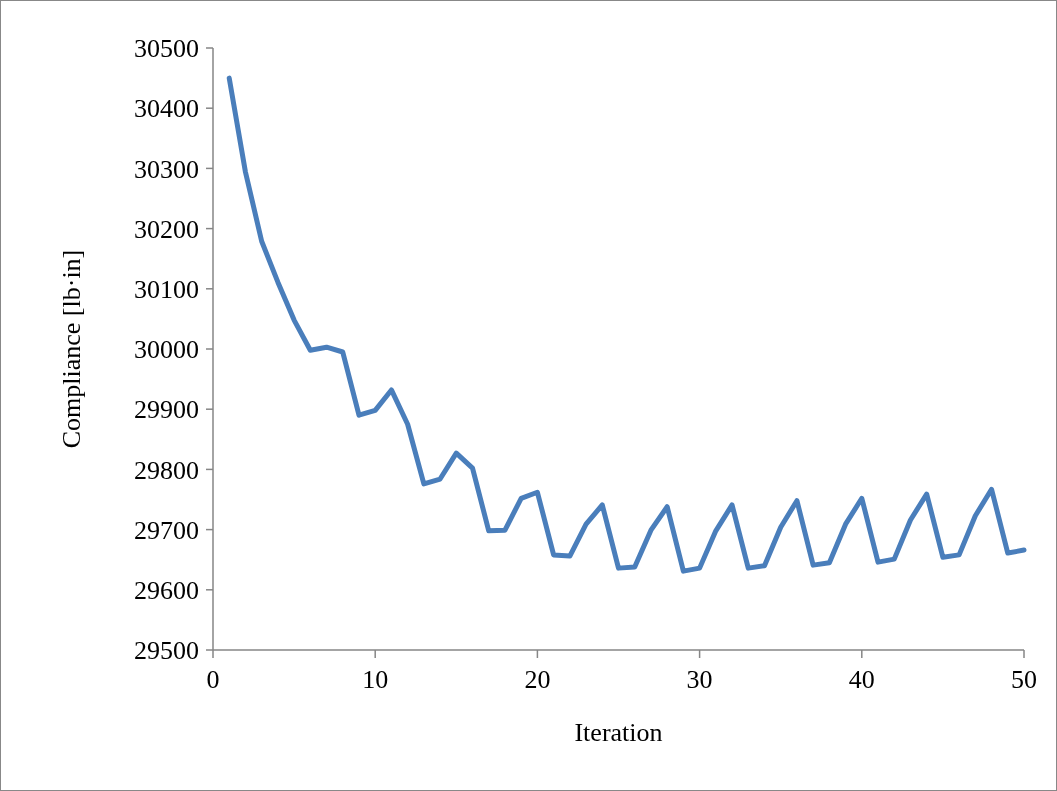 Image resolution: width=1057 pixels, height=791 pixels. What do you see at coordinates (71, 349) in the screenshot?
I see `y-axis-title: Compliance [lb·in]` at bounding box center [71, 349].